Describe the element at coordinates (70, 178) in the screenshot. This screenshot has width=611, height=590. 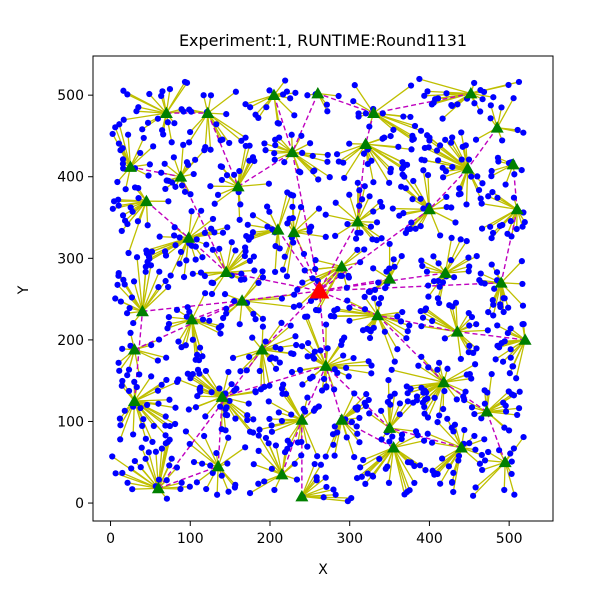
I see `y-tick-label: 400` at that location.